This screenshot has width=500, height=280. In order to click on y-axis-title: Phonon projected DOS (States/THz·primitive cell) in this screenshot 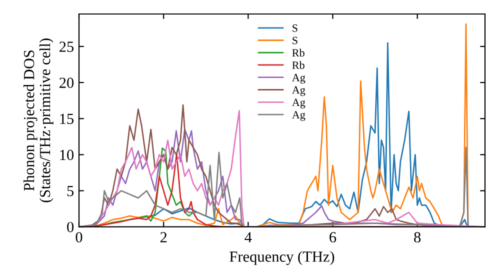, I will do `click(38, 120)`.